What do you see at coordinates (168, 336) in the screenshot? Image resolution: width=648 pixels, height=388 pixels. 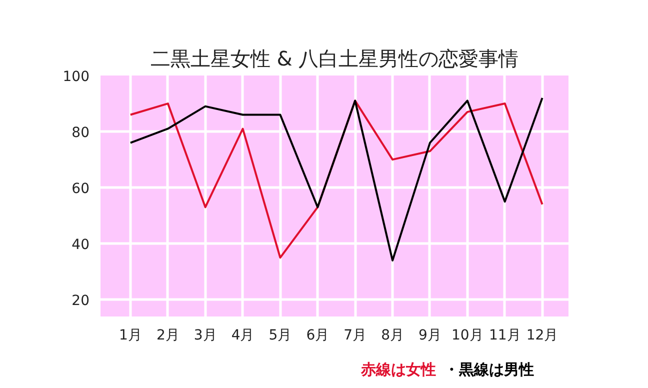 I see `x-tick-label: 2月` at bounding box center [168, 336].